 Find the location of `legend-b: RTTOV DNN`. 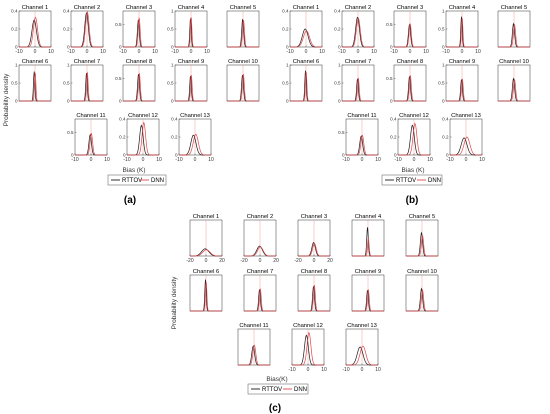

legend-b: RTTOV DNN is located at coordinates (412, 180).